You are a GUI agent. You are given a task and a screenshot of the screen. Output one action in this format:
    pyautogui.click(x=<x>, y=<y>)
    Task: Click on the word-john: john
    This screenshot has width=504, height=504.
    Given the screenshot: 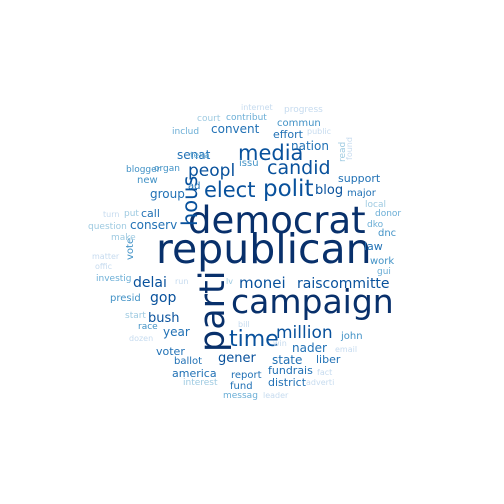 What is the action you would take?
    pyautogui.click(x=351, y=336)
    